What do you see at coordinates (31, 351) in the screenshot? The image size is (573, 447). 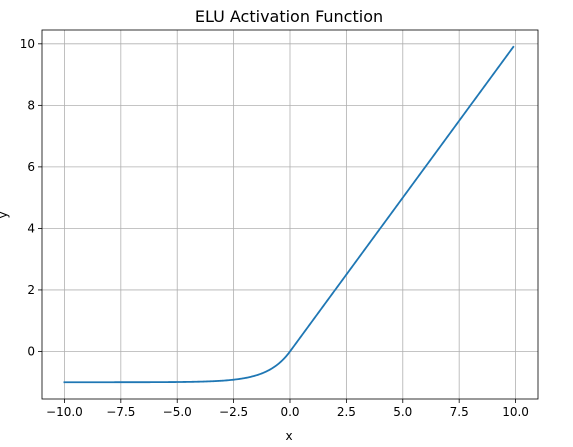 I see `y-tick-label: 0` at bounding box center [31, 351].